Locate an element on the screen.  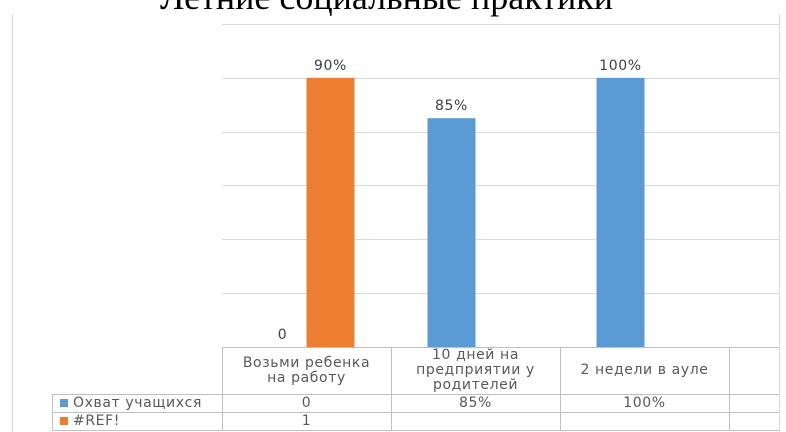
legend-keys is located at coordinates (64, 412).